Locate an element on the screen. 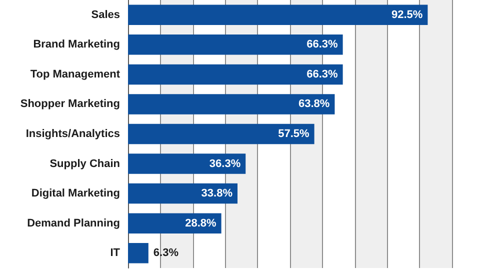 The width and height of the screenshot is (480, 270). y-tick-label: Sales is located at coordinates (105, 14).